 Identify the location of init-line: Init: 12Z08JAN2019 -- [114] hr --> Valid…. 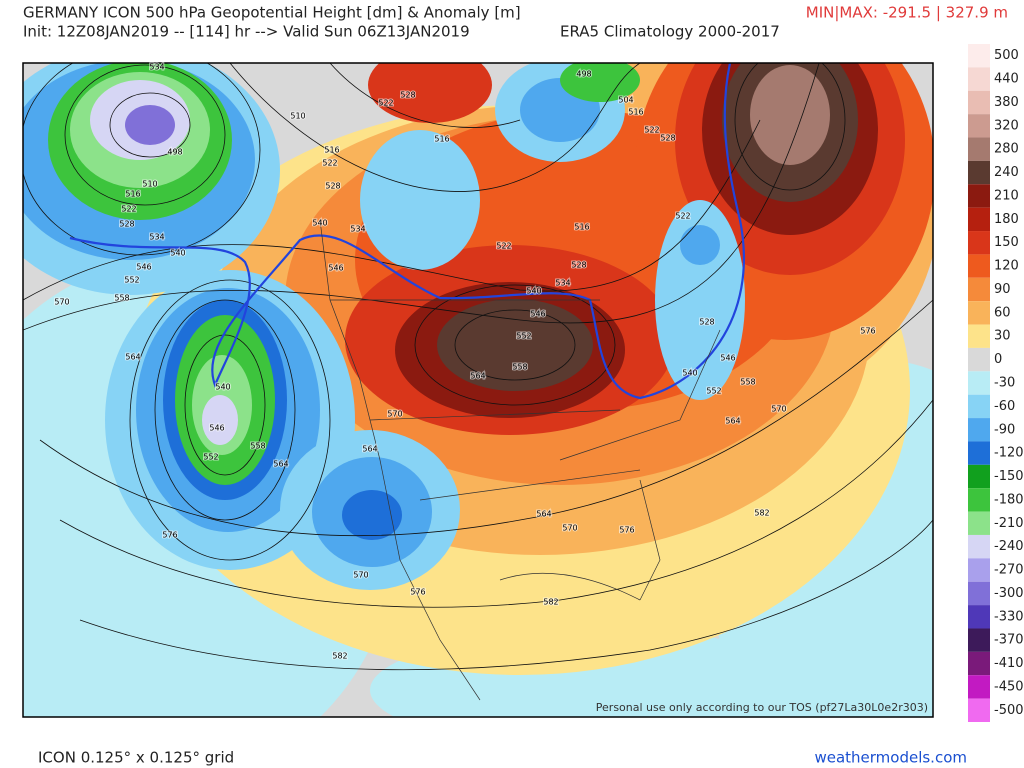
(246, 32).